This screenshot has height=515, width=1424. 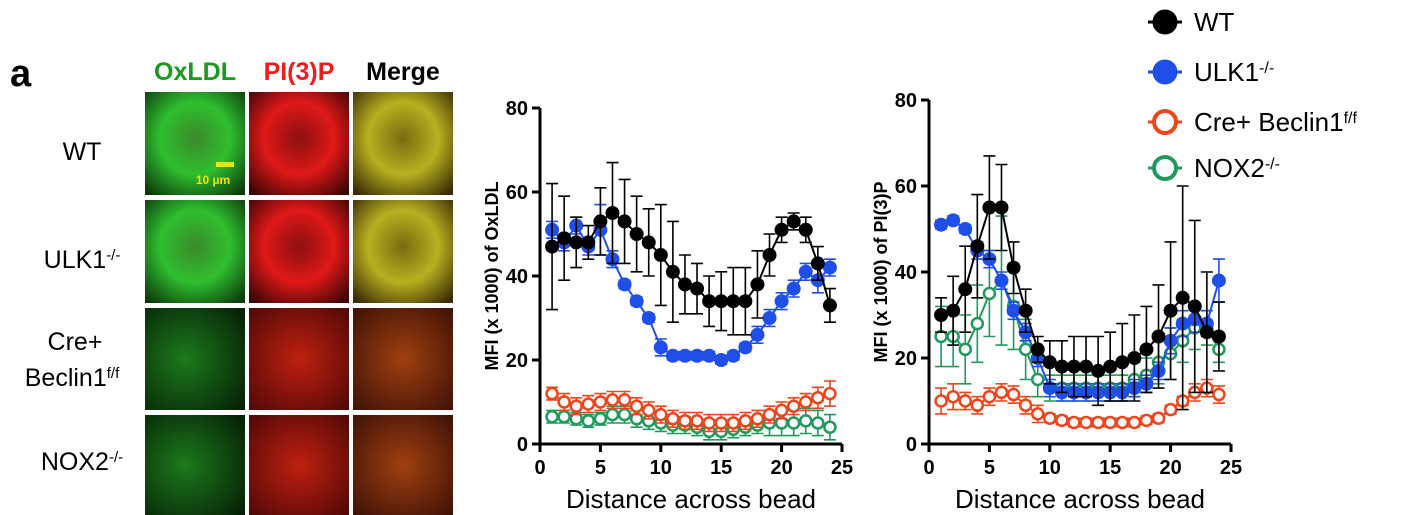 What do you see at coordinates (539, 468) in the screenshot?
I see `x-tick-label: 0` at bounding box center [539, 468].